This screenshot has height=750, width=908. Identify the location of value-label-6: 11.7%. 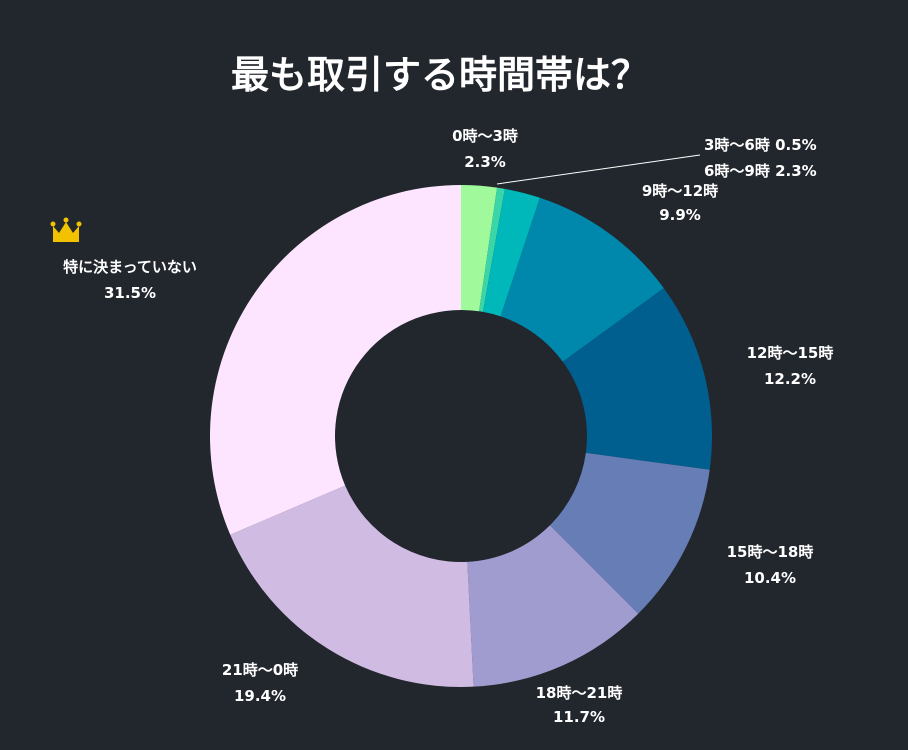
(579, 717).